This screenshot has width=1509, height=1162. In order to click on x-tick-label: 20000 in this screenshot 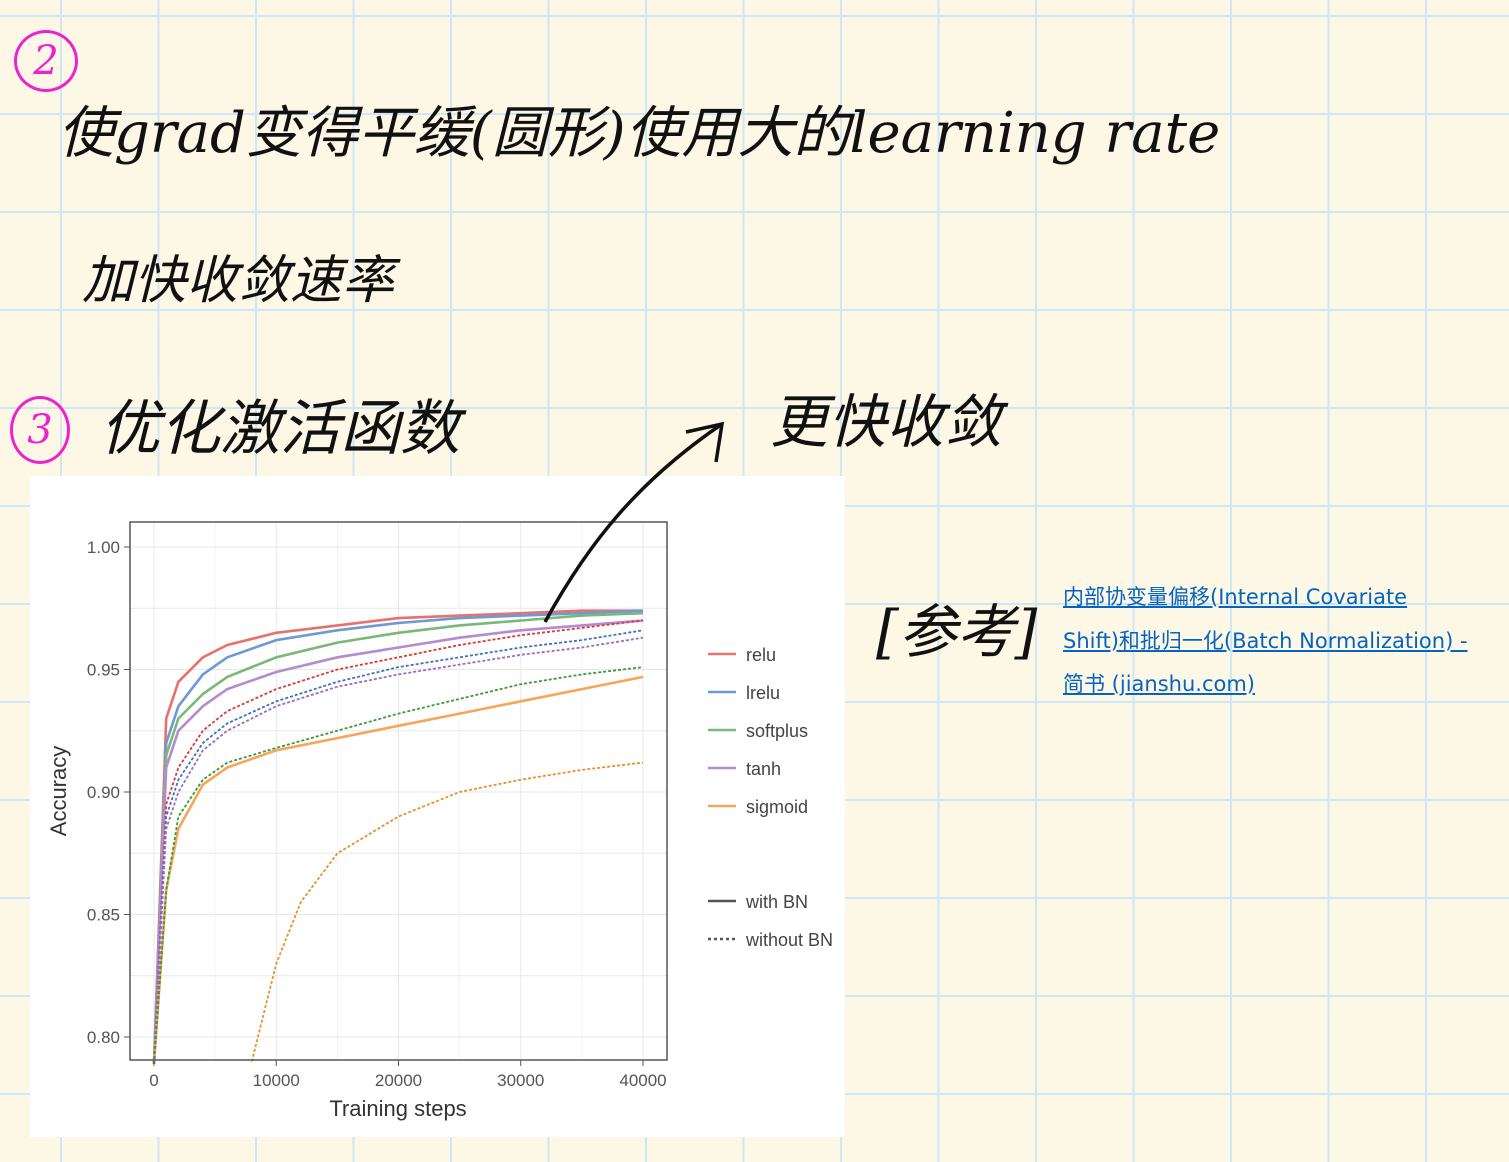, I will do `click(398, 1080)`.